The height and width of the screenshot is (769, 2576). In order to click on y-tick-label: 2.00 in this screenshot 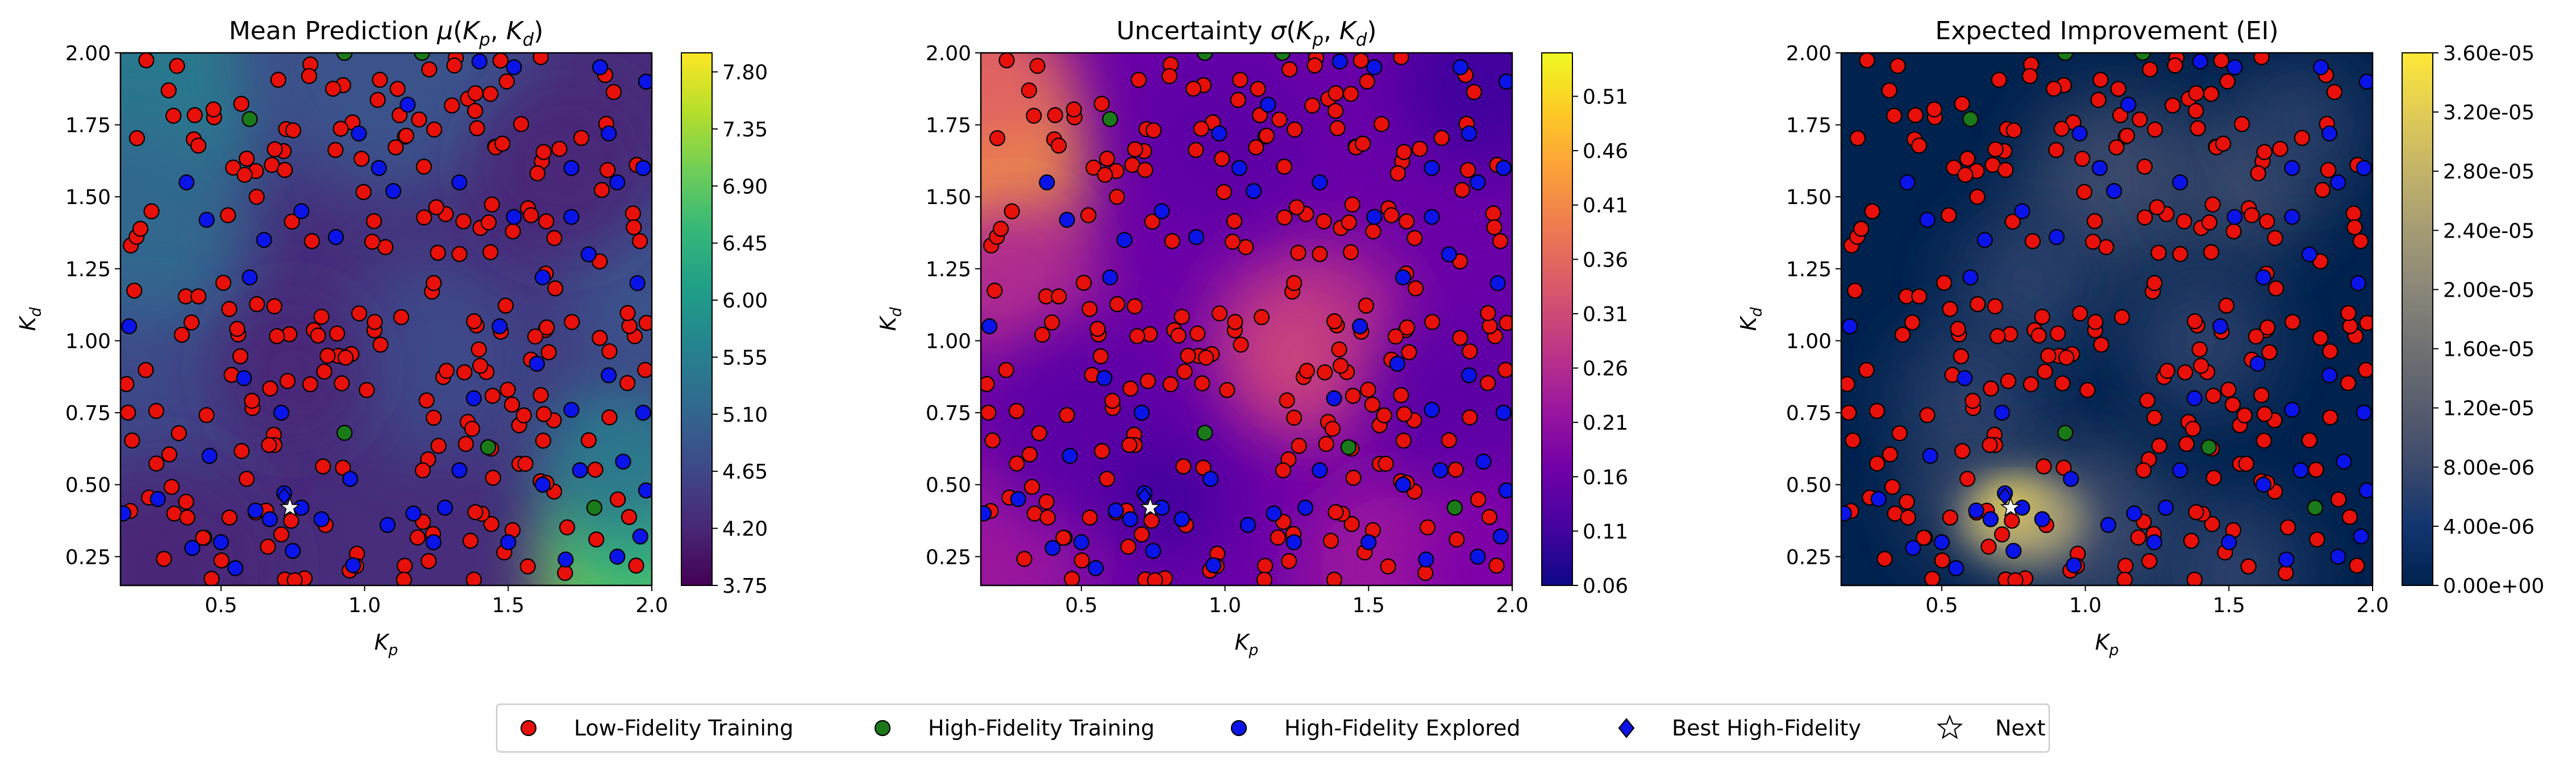, I will do `click(88, 53)`.